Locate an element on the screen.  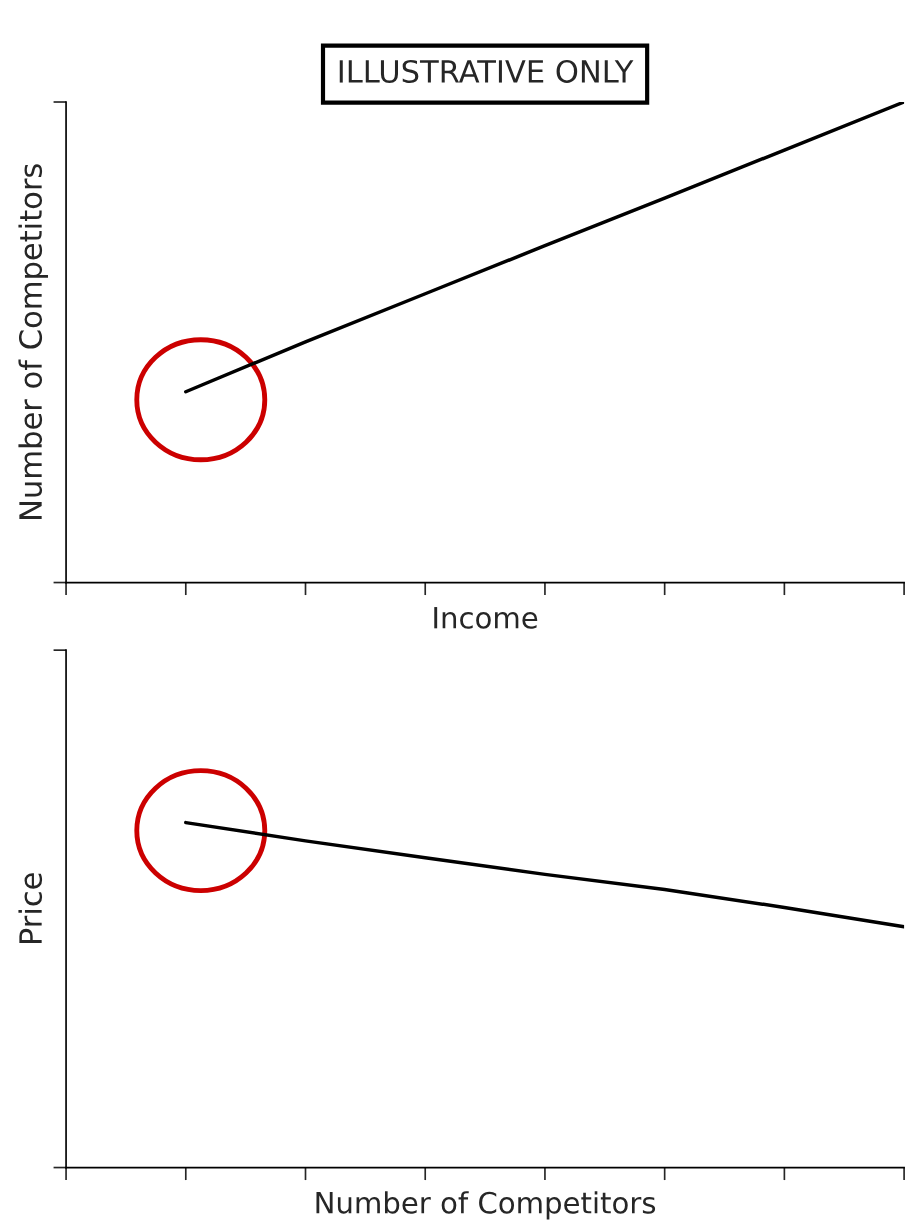
y-axis-title: Number of Competitors is located at coordinates (33, 341).